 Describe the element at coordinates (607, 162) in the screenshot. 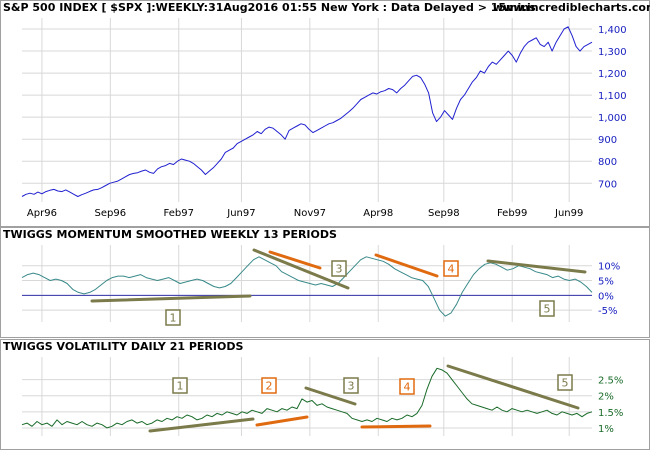

I see `y-tick-label: 800` at that location.